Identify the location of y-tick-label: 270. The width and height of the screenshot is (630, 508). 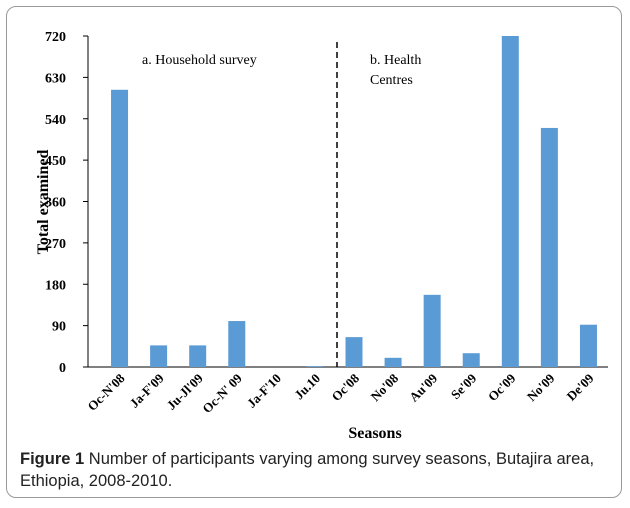
(55, 244).